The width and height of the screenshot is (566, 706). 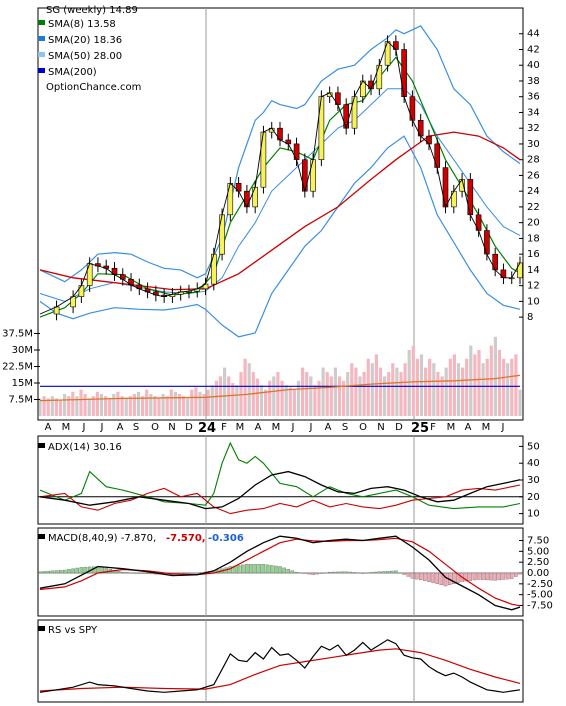 I want to click on macd-lines: 7.505.002.500.00-2.50-5.00-7.50, so click(x=295, y=574).